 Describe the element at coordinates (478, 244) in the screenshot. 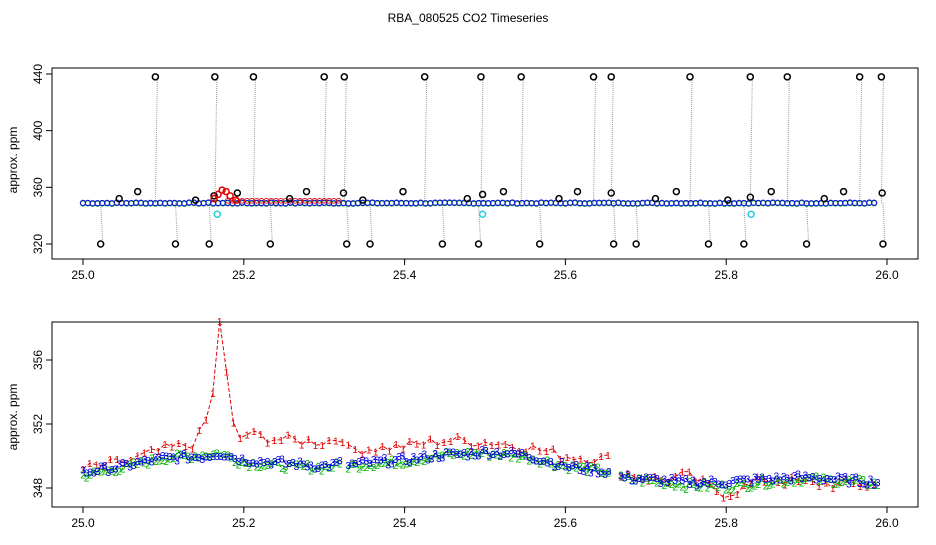

I see `black-outliers-low-point` at that location.